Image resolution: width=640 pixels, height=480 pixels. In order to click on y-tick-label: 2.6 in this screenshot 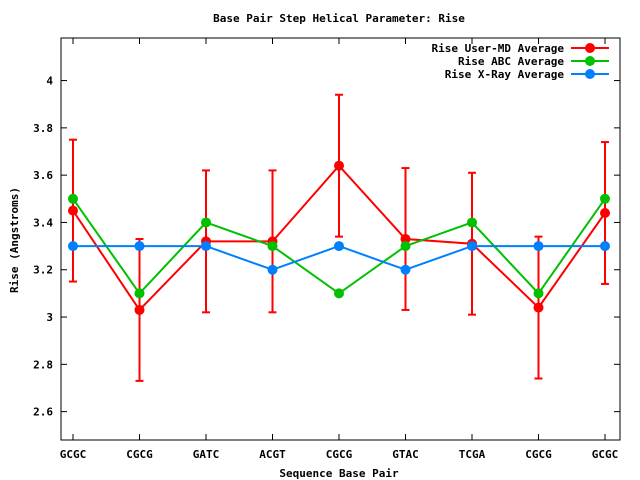, I will do `click(43, 412)`.